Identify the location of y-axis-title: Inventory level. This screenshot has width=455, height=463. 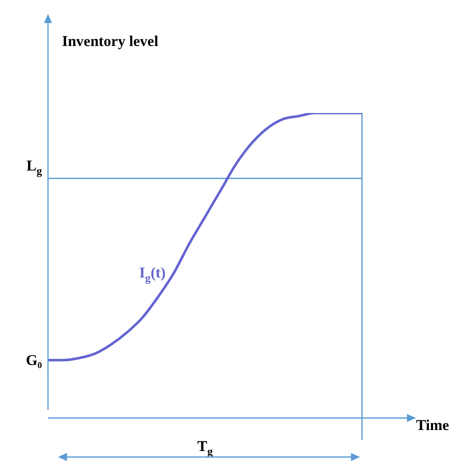
(110, 42).